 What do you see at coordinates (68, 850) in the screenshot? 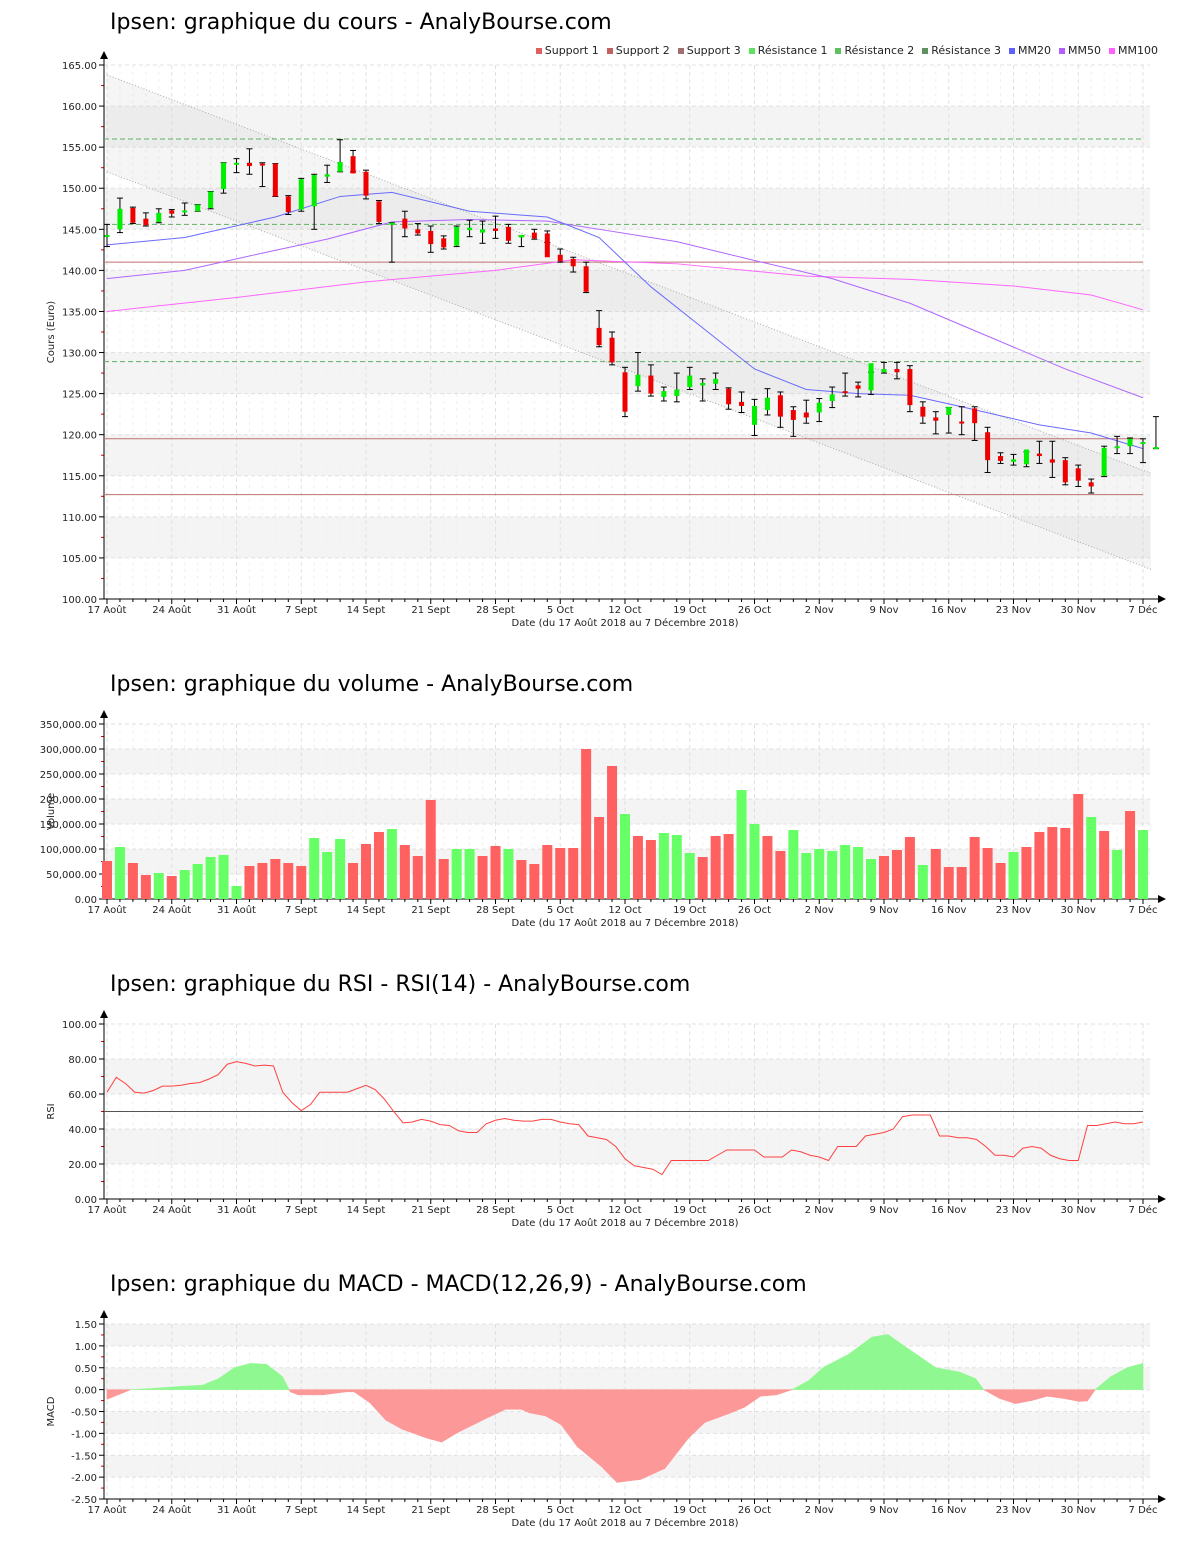
I see `y-tick-label: 100,000.00` at bounding box center [68, 850].